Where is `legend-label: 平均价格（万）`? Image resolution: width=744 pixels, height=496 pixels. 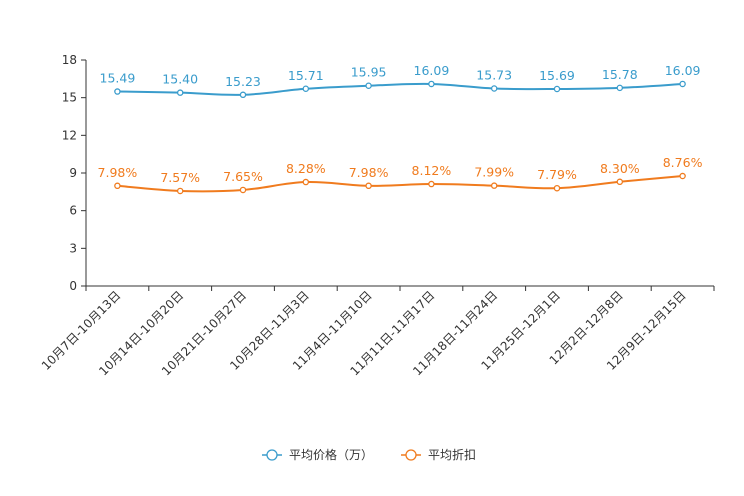 legend-label: 平均价格（万） is located at coordinates (331, 454).